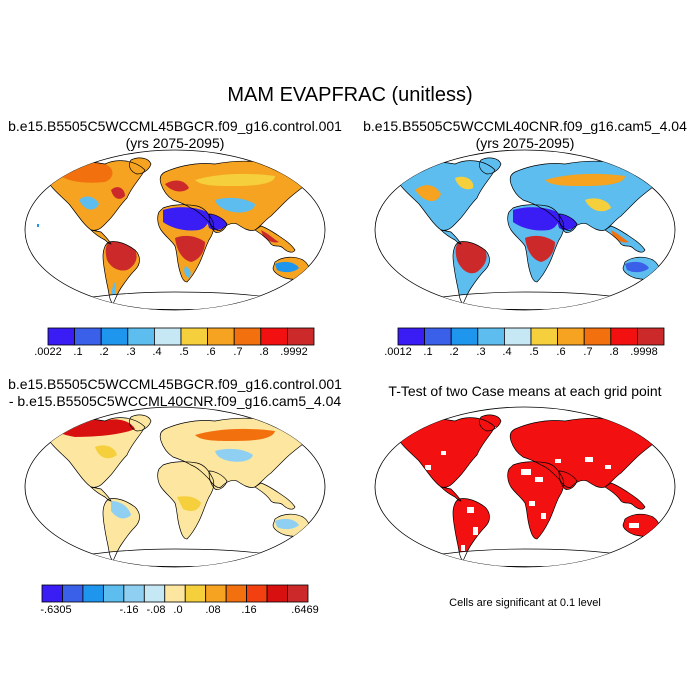  I want to click on cb1-label-1: .1, so click(78, 352).